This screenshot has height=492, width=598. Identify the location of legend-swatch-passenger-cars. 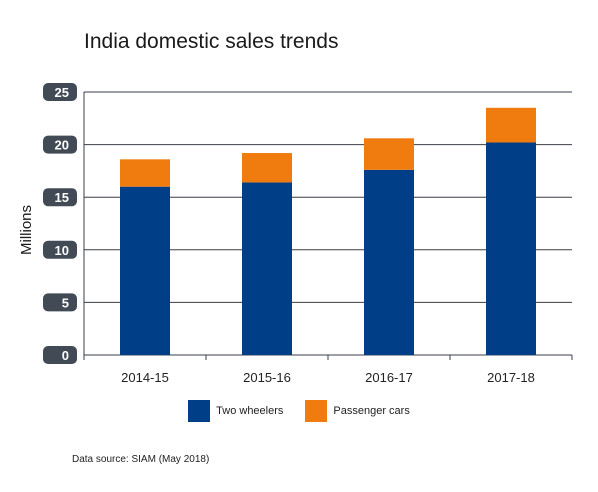
(316, 411).